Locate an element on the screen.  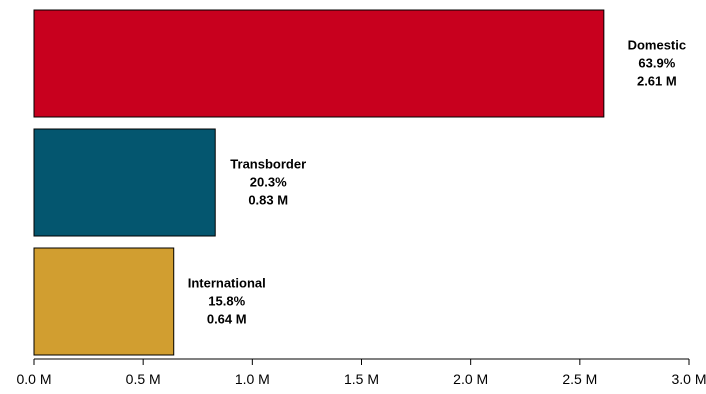
data-label-transborder: Transborder 20.3% 0.83 M is located at coordinates (268, 182).